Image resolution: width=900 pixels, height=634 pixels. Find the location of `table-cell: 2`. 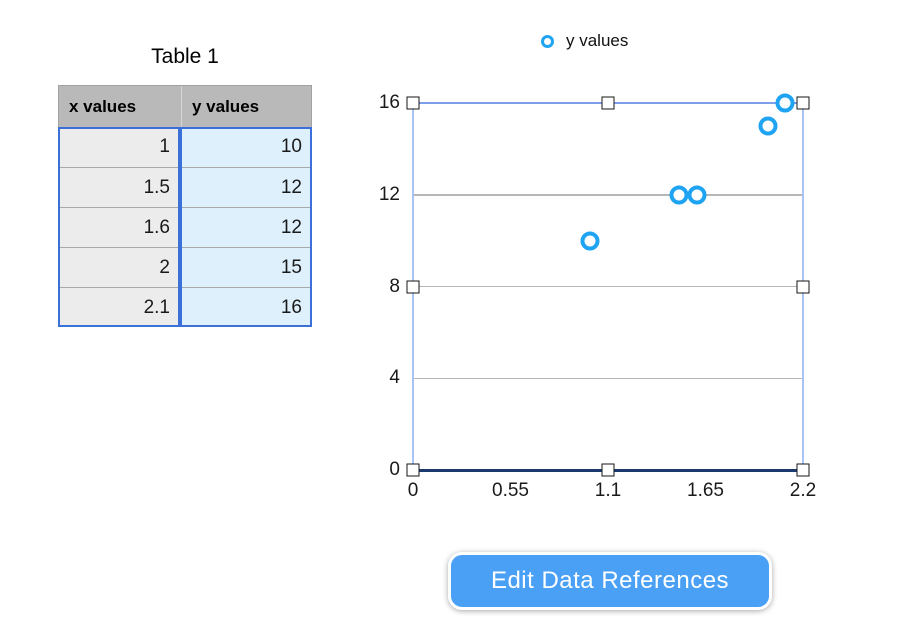

table-cell: 2 is located at coordinates (119, 267).